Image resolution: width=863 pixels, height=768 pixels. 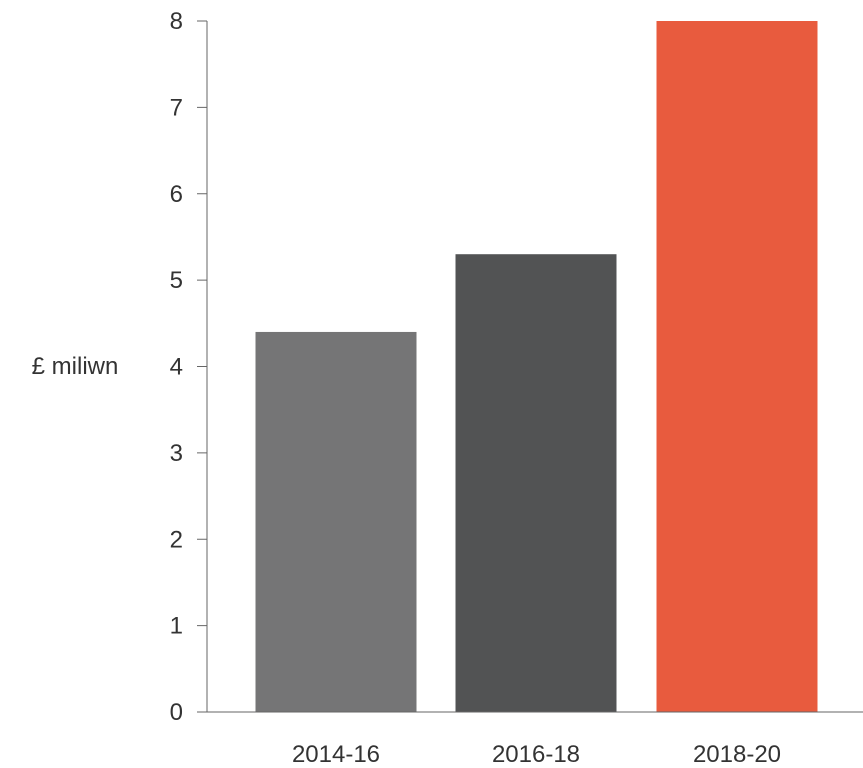 What do you see at coordinates (176, 539) in the screenshot?
I see `y-tick-label: 2` at bounding box center [176, 539].